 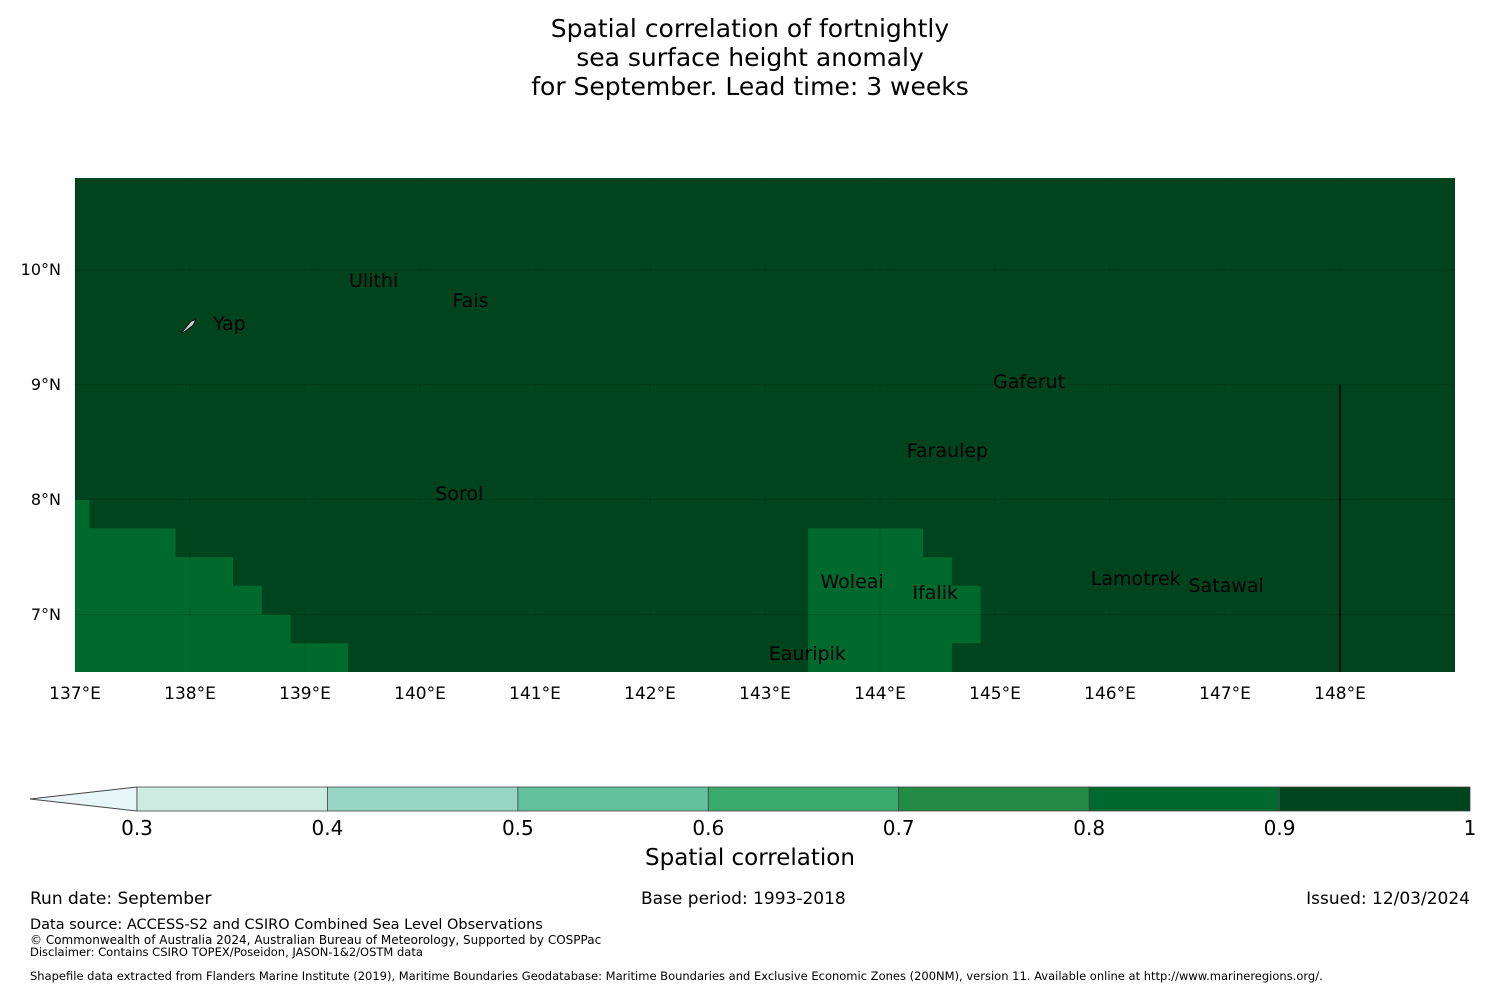 I want to click on lat-tick-label: 10°N, so click(x=40, y=269).